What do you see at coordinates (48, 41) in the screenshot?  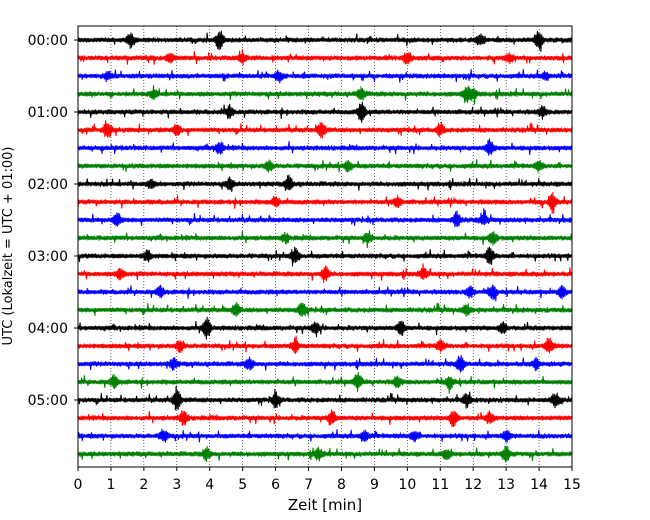 I see `y-tick-label: 00:00` at bounding box center [48, 41].